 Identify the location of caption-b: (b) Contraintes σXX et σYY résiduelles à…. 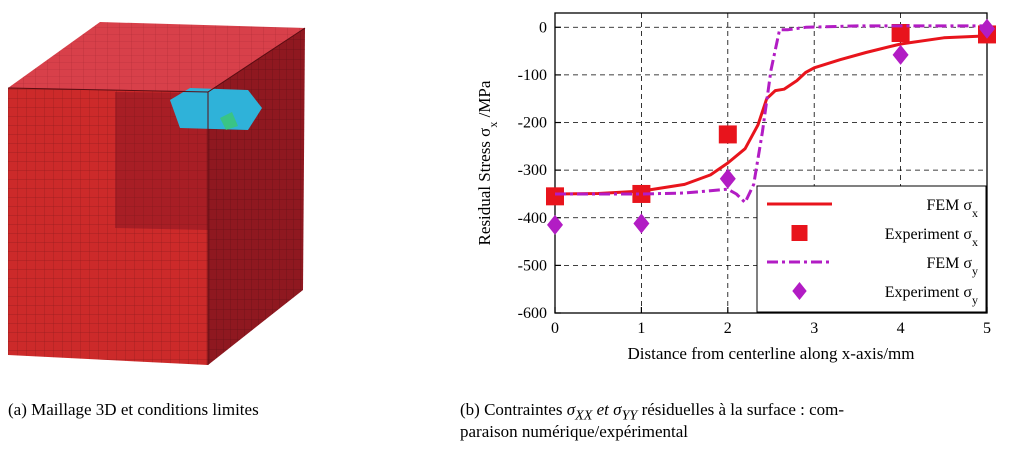
(652, 412).